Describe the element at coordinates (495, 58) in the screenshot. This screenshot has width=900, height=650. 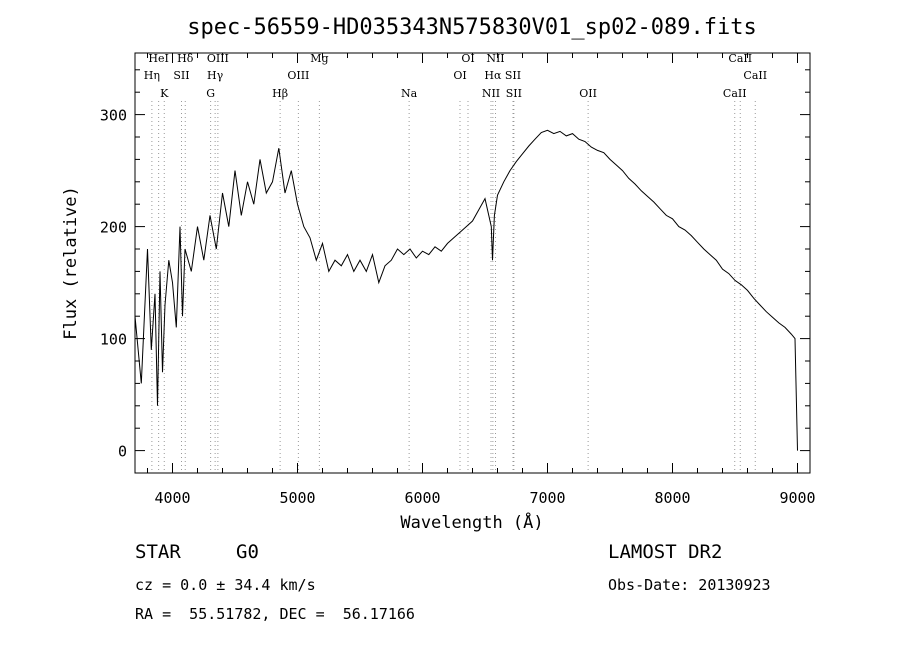
I see `marker-label-14: NII` at that location.